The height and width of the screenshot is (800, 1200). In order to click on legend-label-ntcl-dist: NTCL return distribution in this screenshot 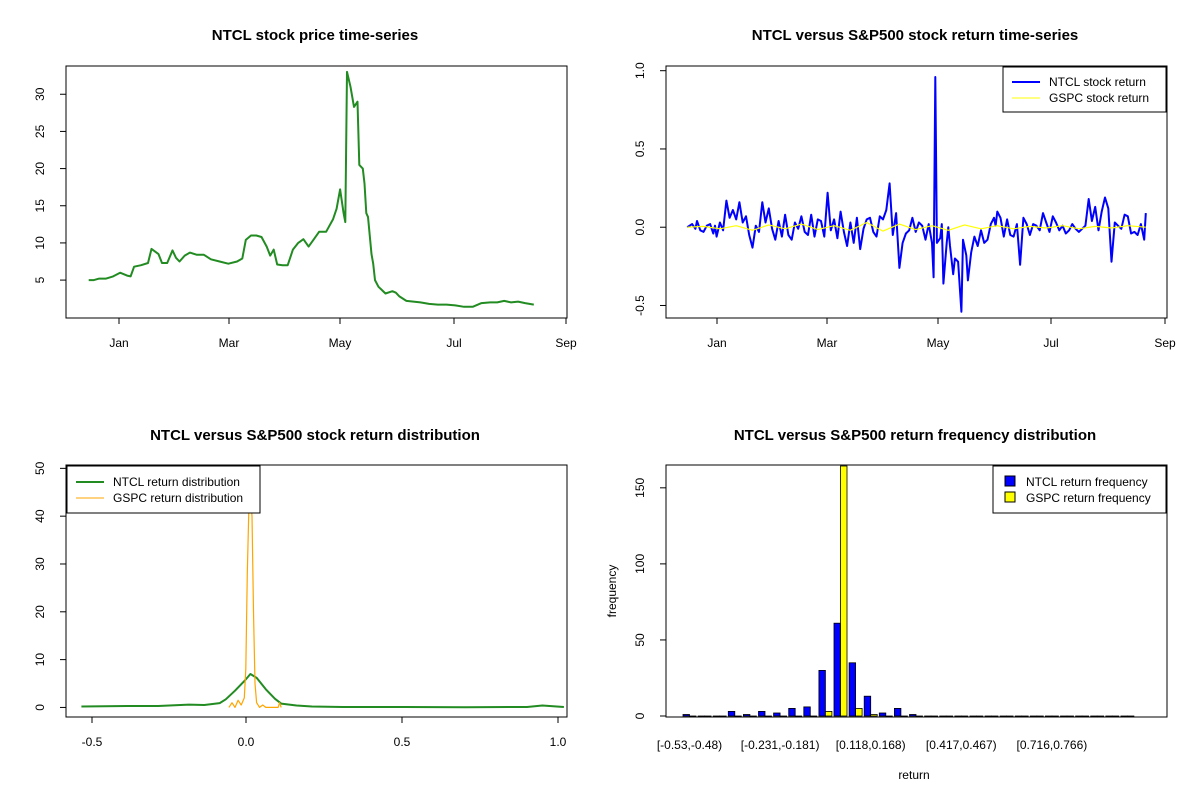, I will do `click(176, 482)`.